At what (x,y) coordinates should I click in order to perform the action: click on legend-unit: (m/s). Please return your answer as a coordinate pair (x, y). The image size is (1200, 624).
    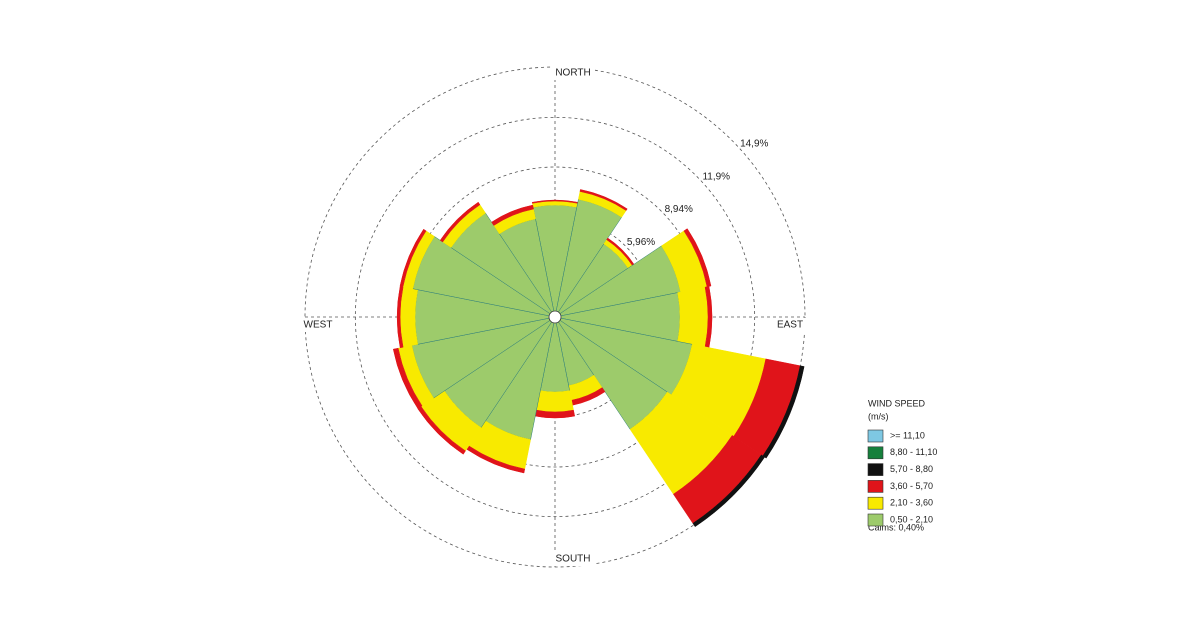
    Looking at the image, I should click on (878, 416).